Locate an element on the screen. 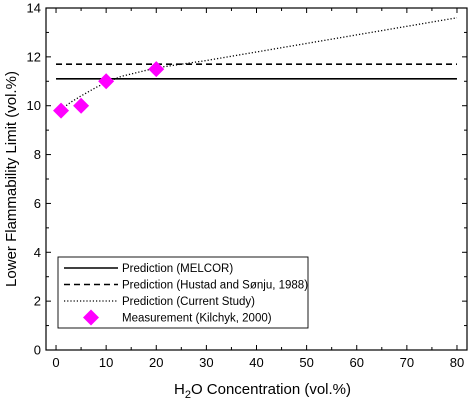 Image resolution: width=474 pixels, height=404 pixels. y-tick-label: 10 is located at coordinates (34, 105).